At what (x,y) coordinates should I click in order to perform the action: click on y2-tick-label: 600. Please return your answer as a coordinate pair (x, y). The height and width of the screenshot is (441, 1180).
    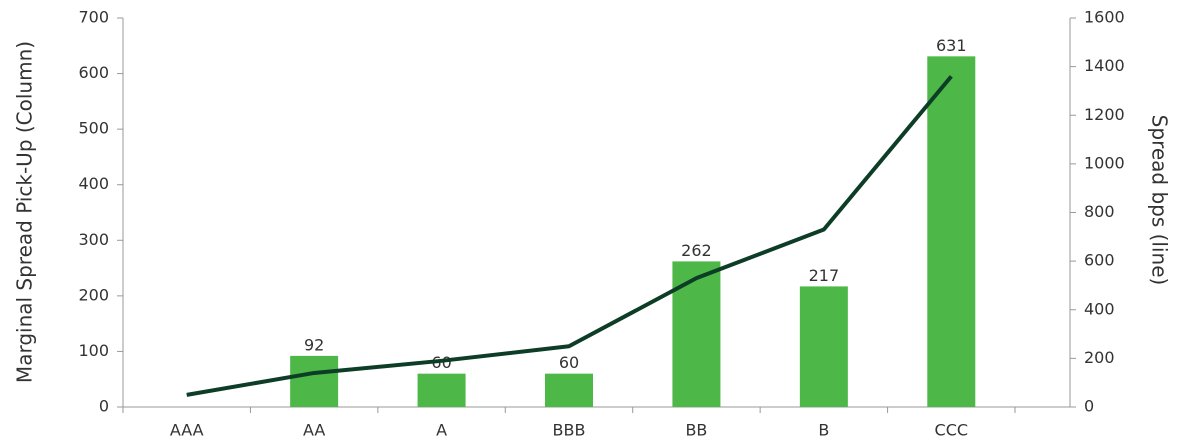
    Looking at the image, I should click on (1099, 260).